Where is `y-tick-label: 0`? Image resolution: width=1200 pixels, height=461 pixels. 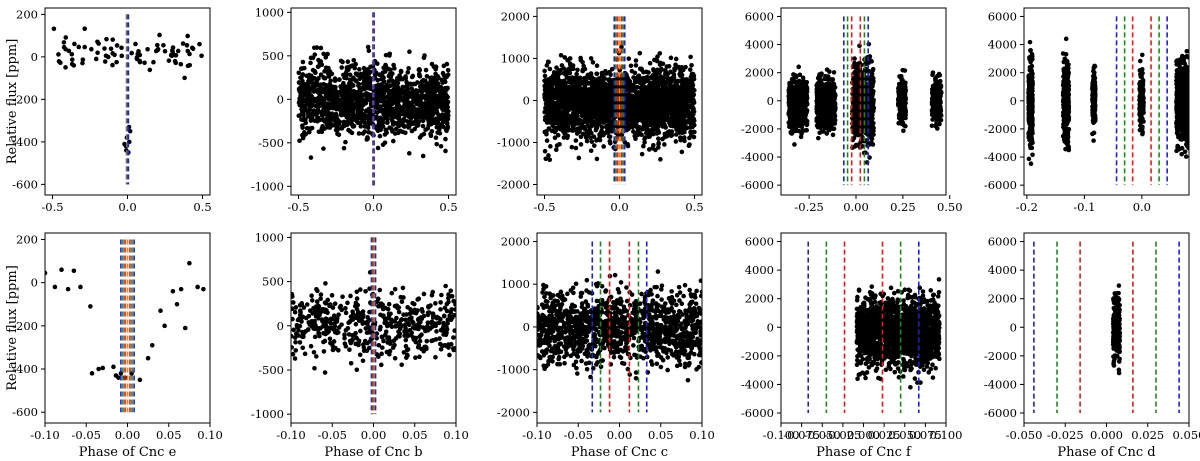
y-tick-label: 0 is located at coordinates (526, 100).